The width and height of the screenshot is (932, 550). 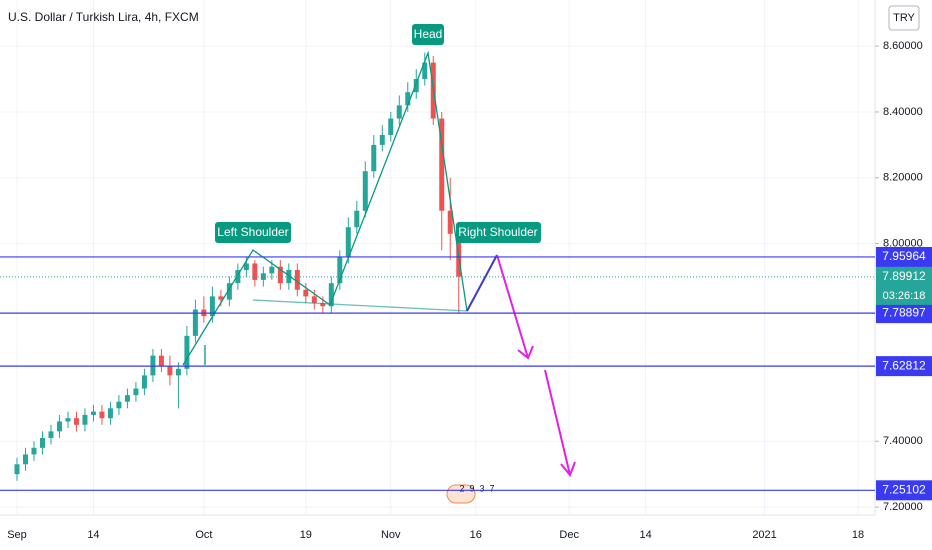 I want to click on event-count: 2, so click(x=461, y=488).